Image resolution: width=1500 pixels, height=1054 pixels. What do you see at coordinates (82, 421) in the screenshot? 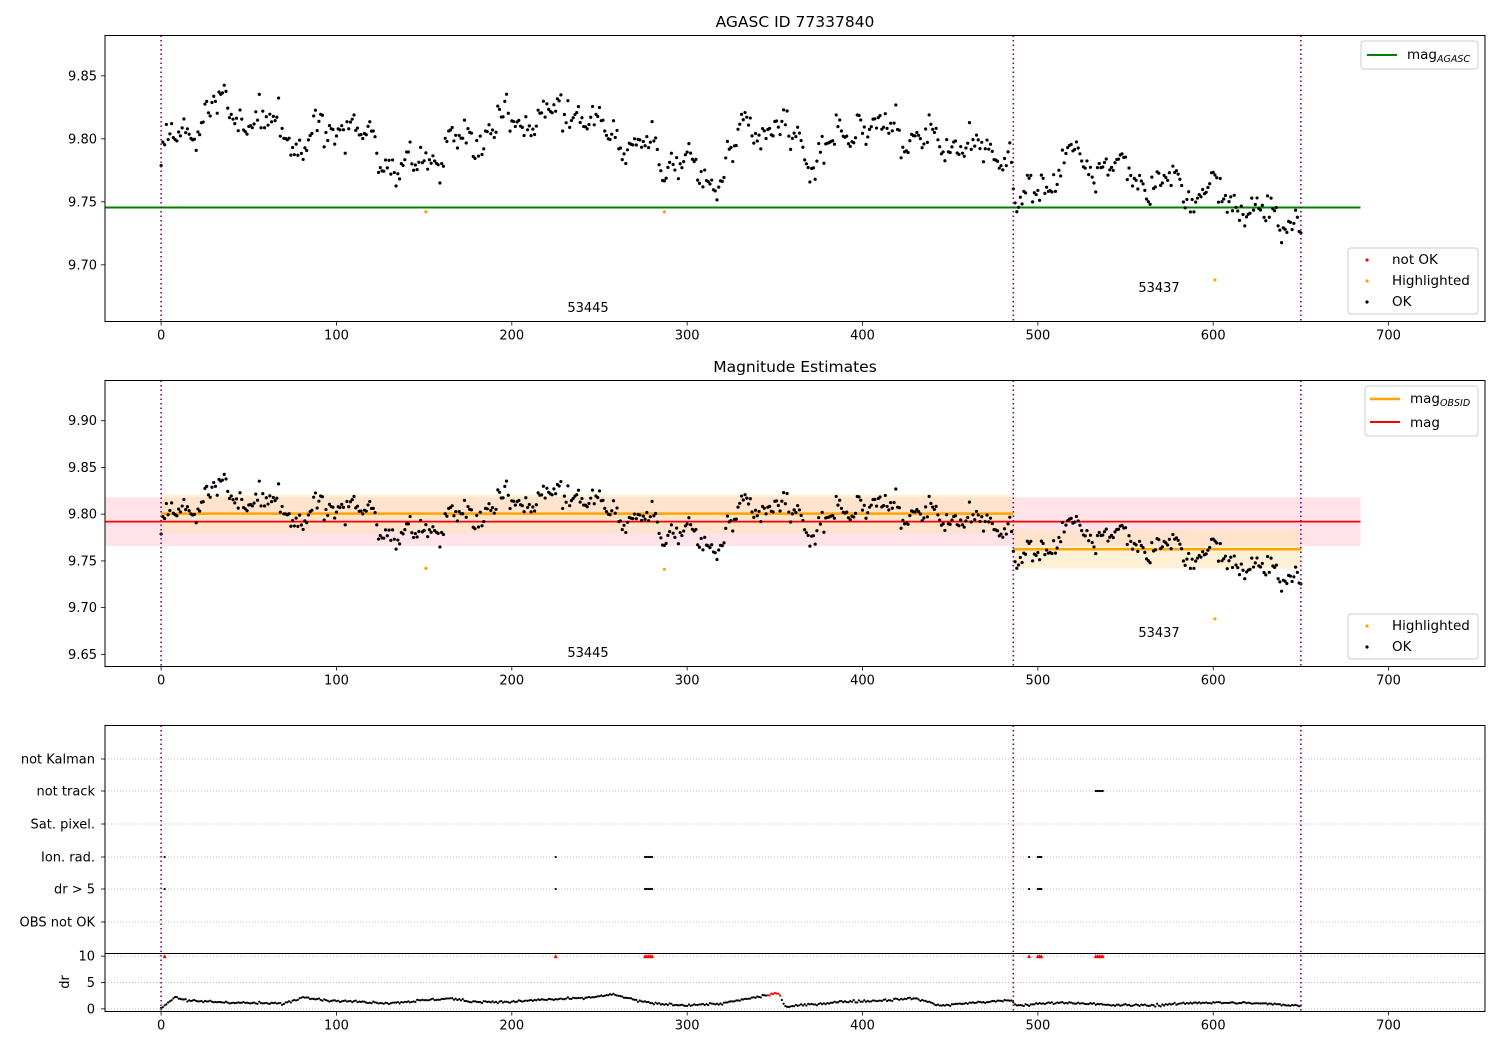
I see `y-tick-label: 9.90` at bounding box center [82, 421].